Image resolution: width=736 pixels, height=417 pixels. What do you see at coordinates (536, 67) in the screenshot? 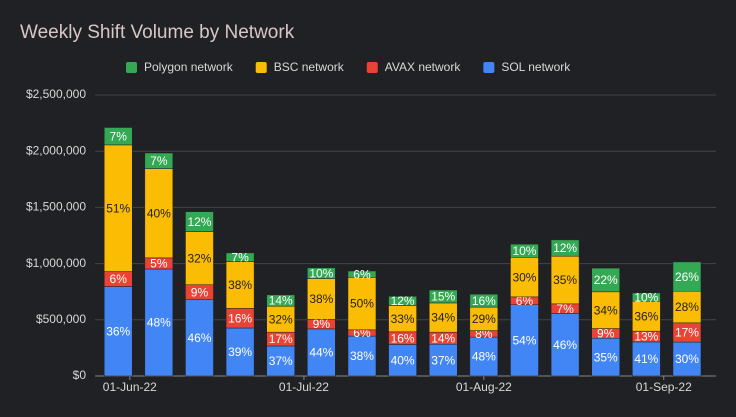
I see `legend-label: SOL network` at bounding box center [536, 67].